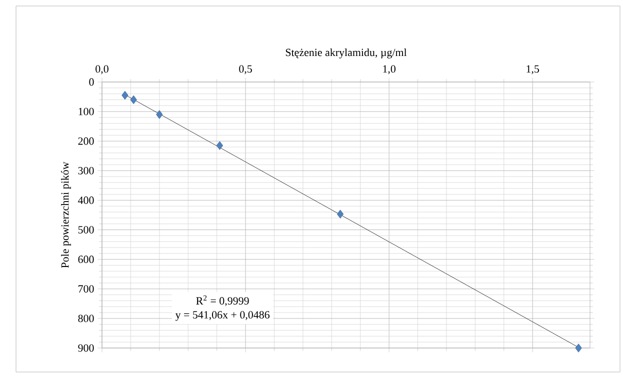  What do you see at coordinates (86, 230) in the screenshot?
I see `y-tick-label: 500` at bounding box center [86, 230].